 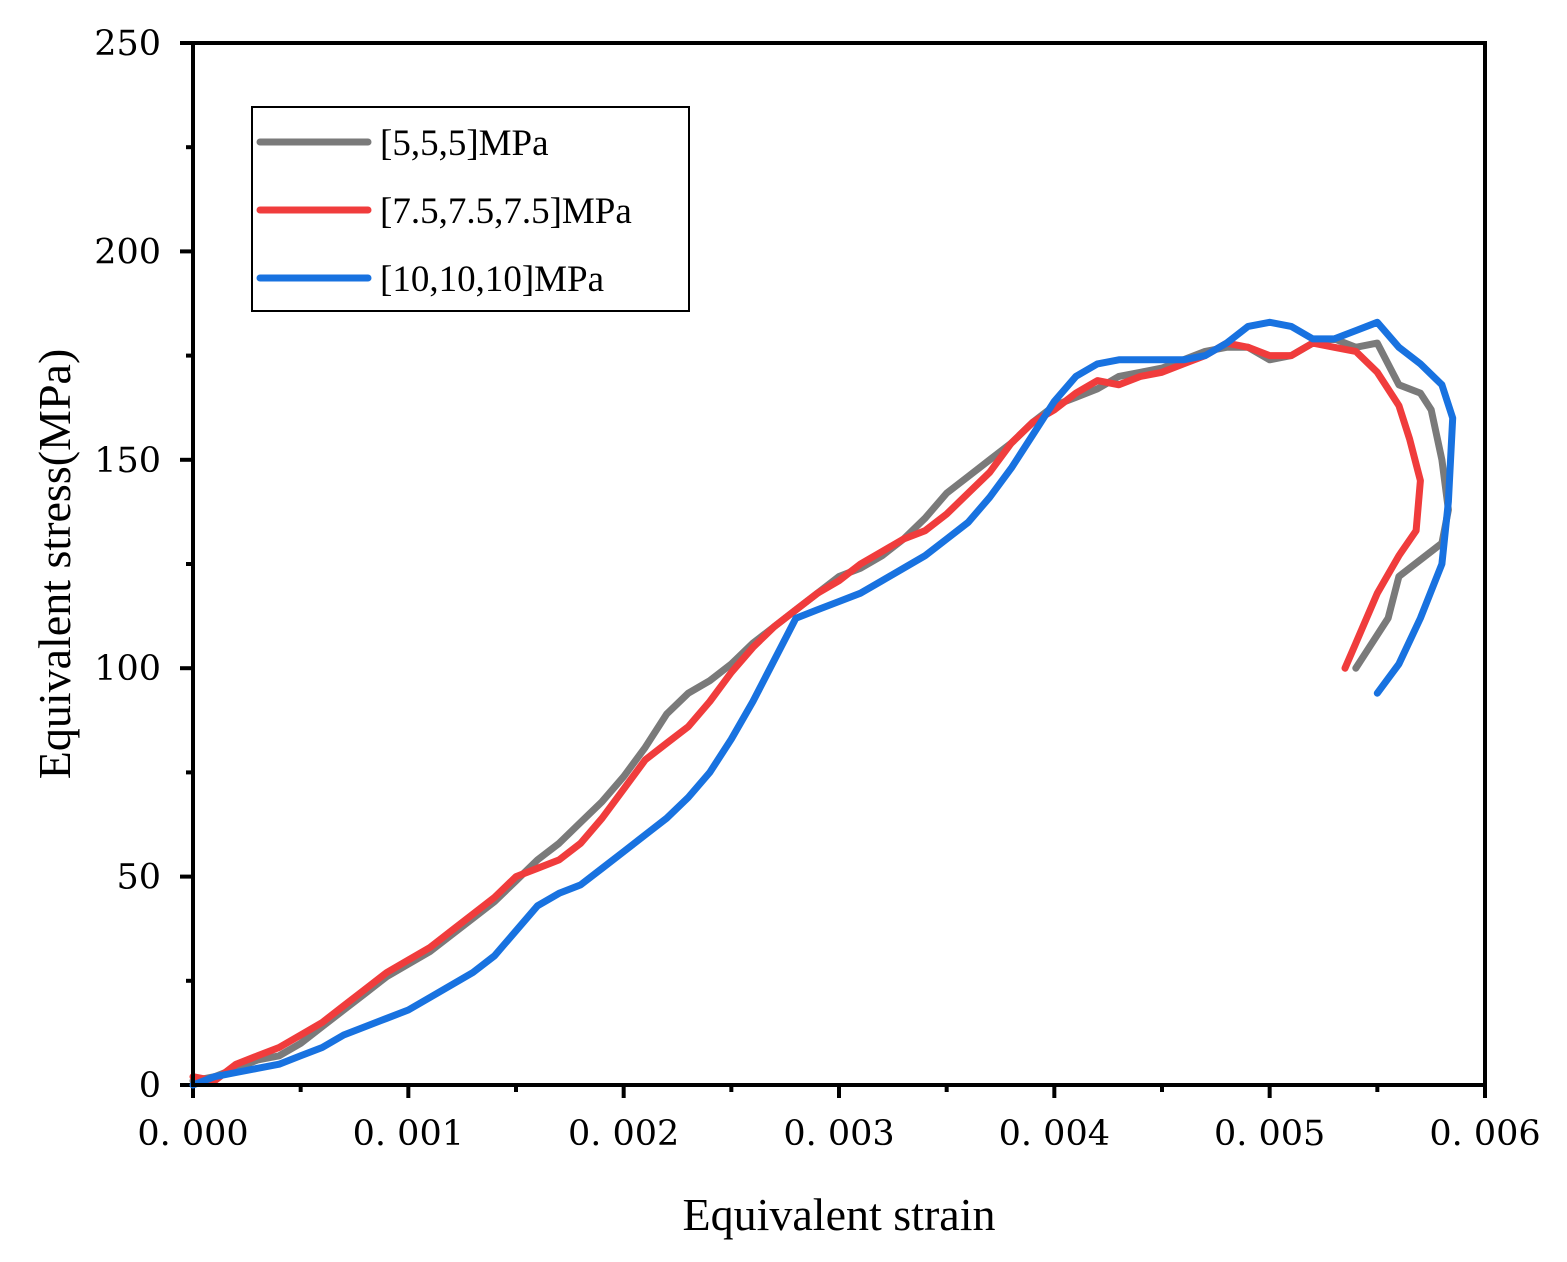 What do you see at coordinates (1484, 1134) in the screenshot?
I see `x-tick-label: 0. 006` at bounding box center [1484, 1134].